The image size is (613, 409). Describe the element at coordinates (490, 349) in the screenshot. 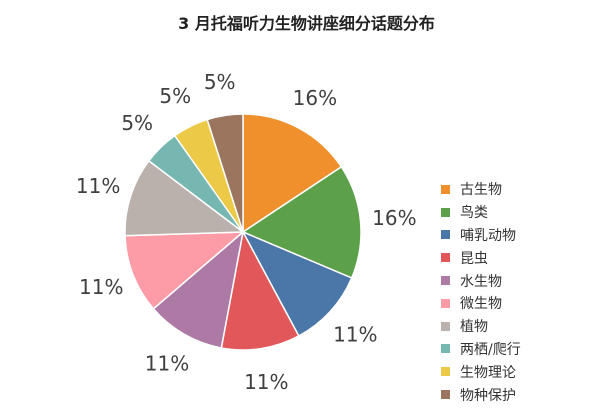

I see `legend-label: 两栖/爬行` at that location.